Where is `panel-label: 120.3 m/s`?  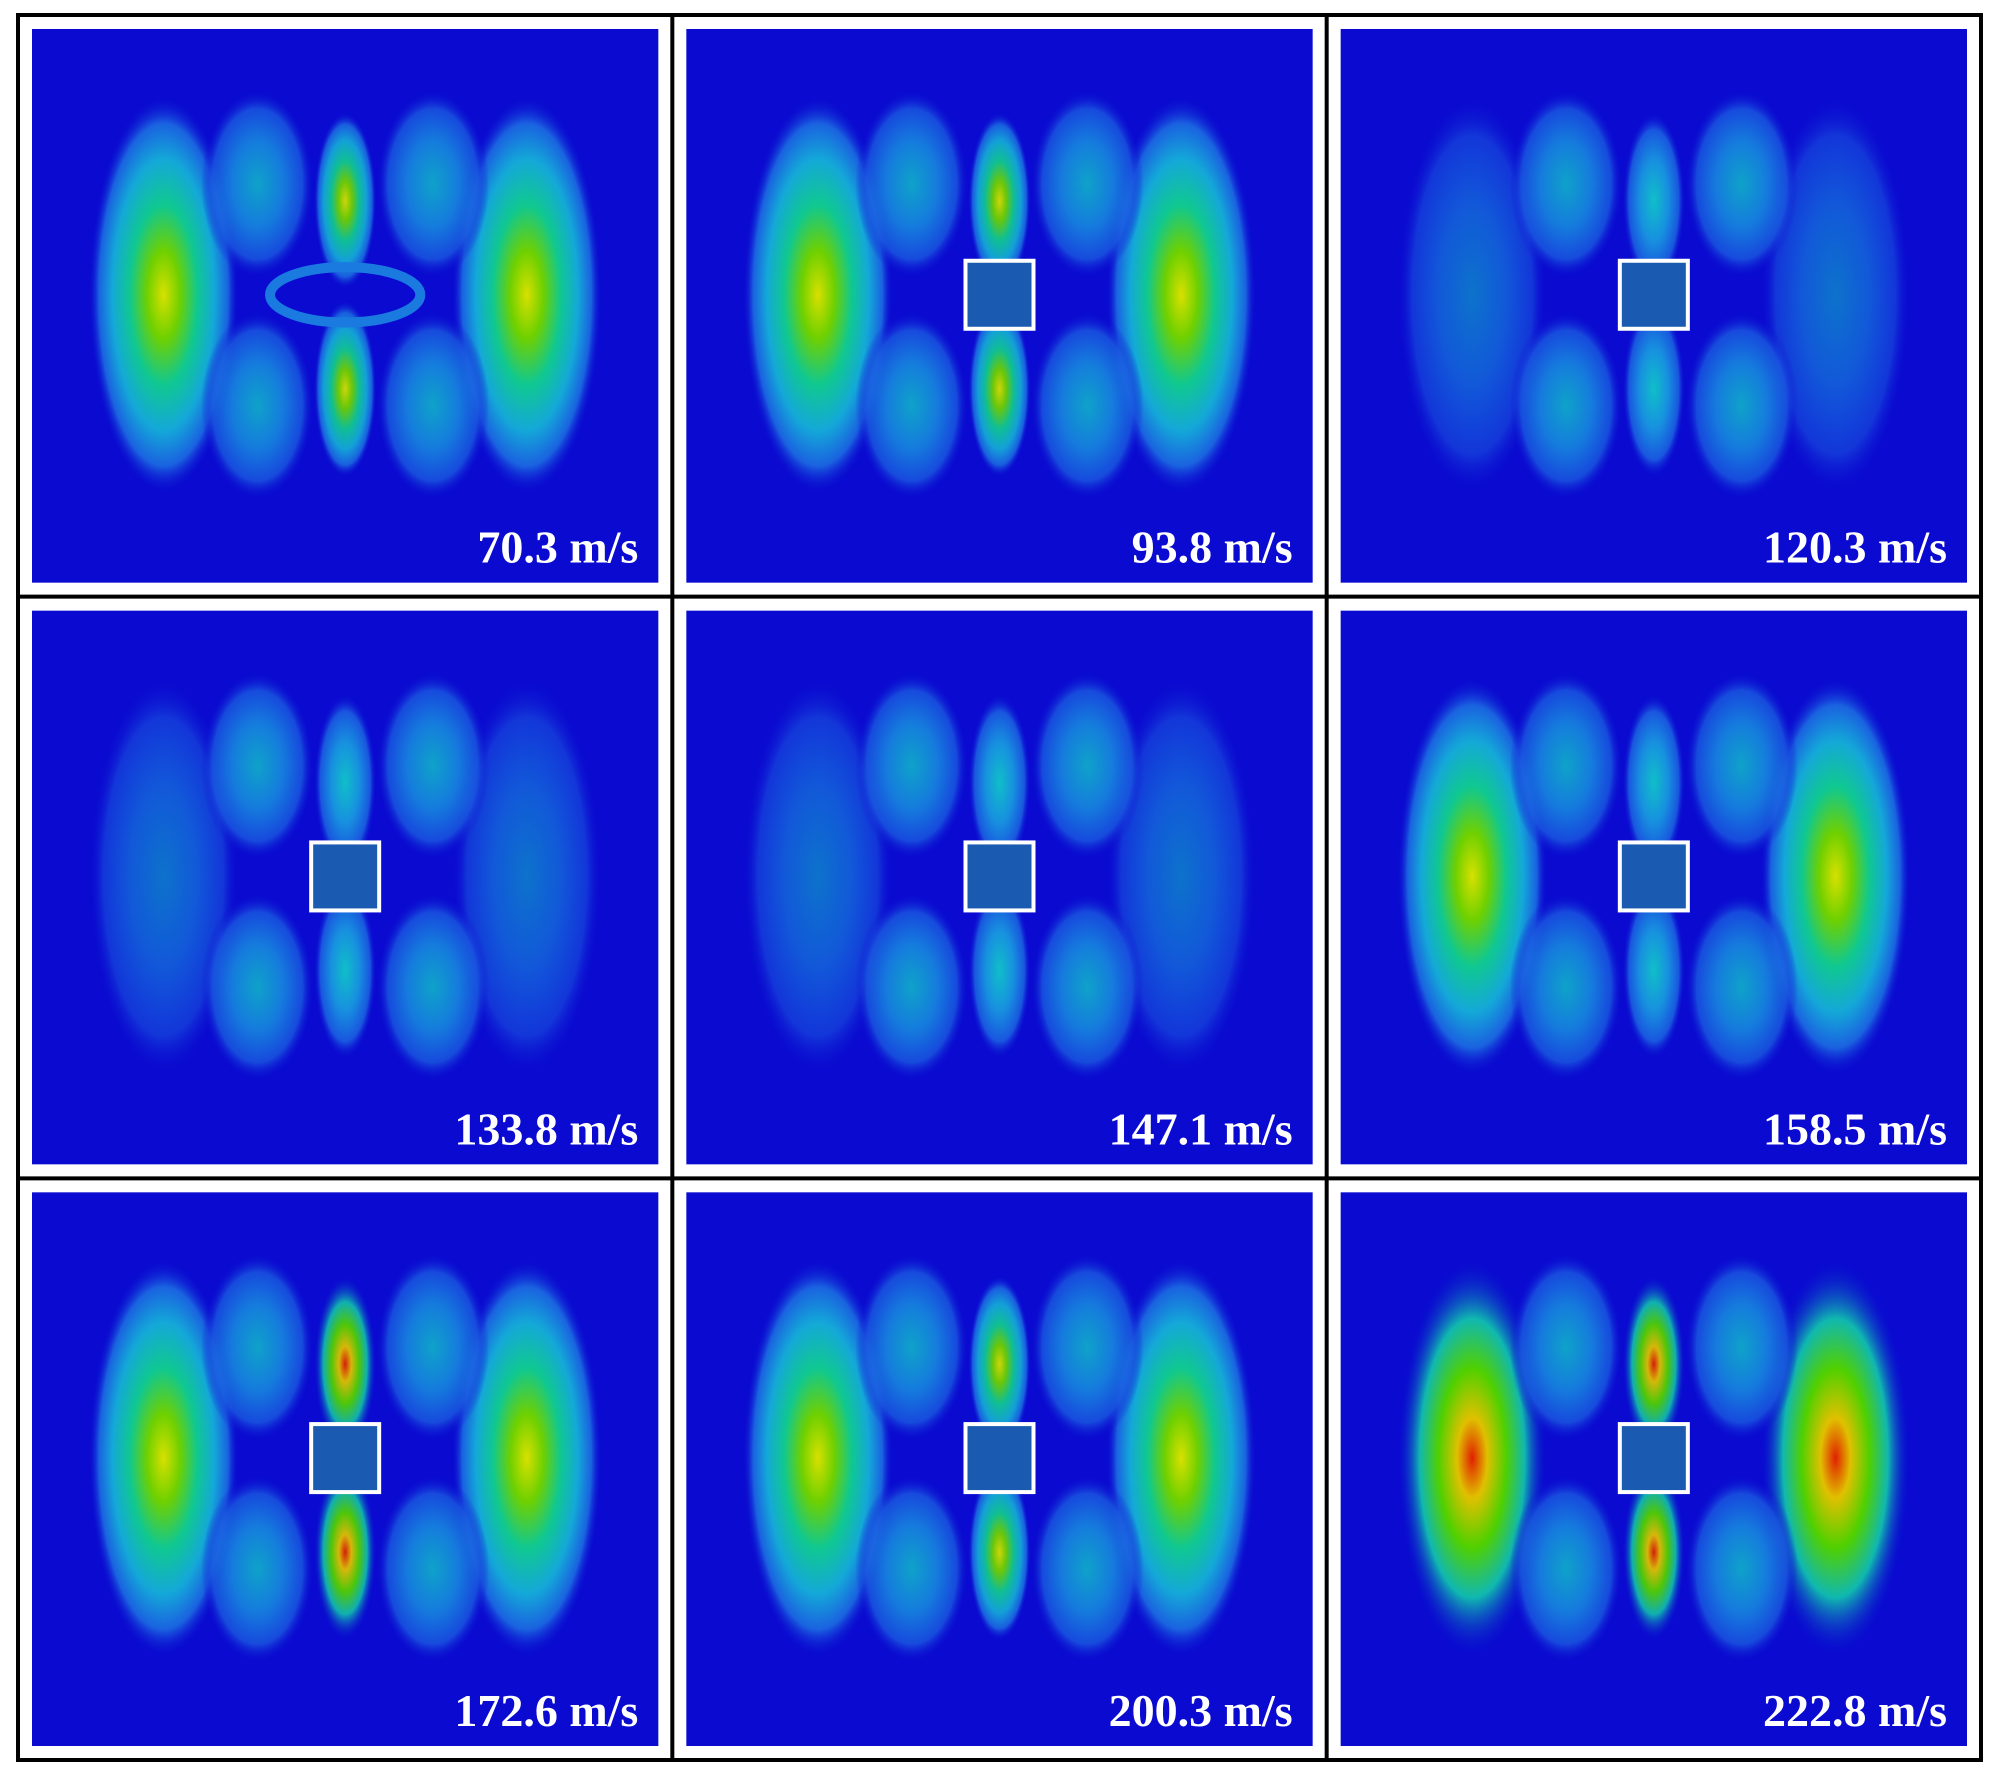
panel-label: 120.3 m/s is located at coordinates (1855, 547).